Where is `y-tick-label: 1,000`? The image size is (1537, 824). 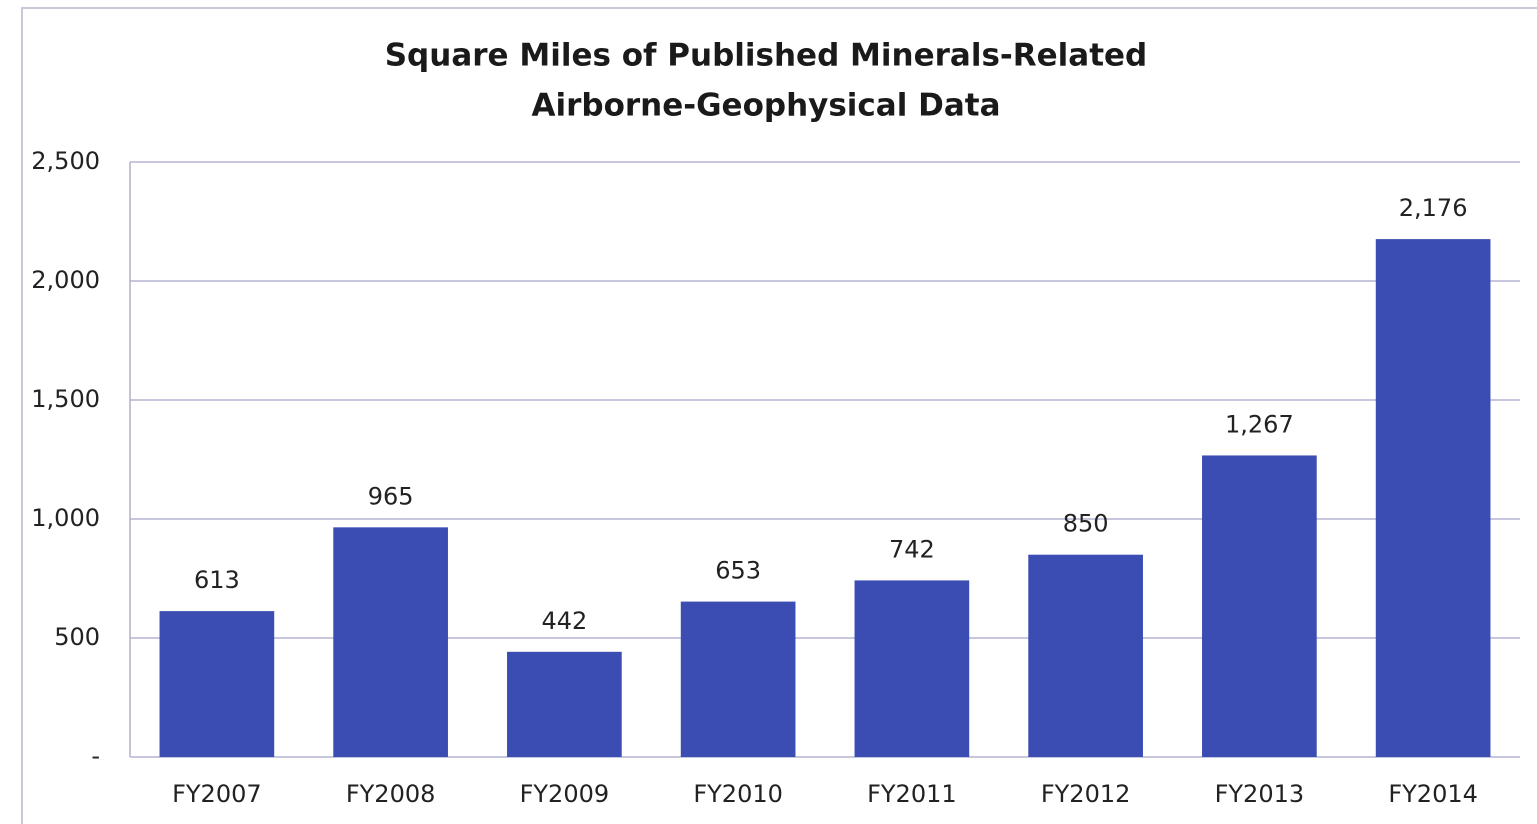
y-tick-label: 1,000 is located at coordinates (65, 518).